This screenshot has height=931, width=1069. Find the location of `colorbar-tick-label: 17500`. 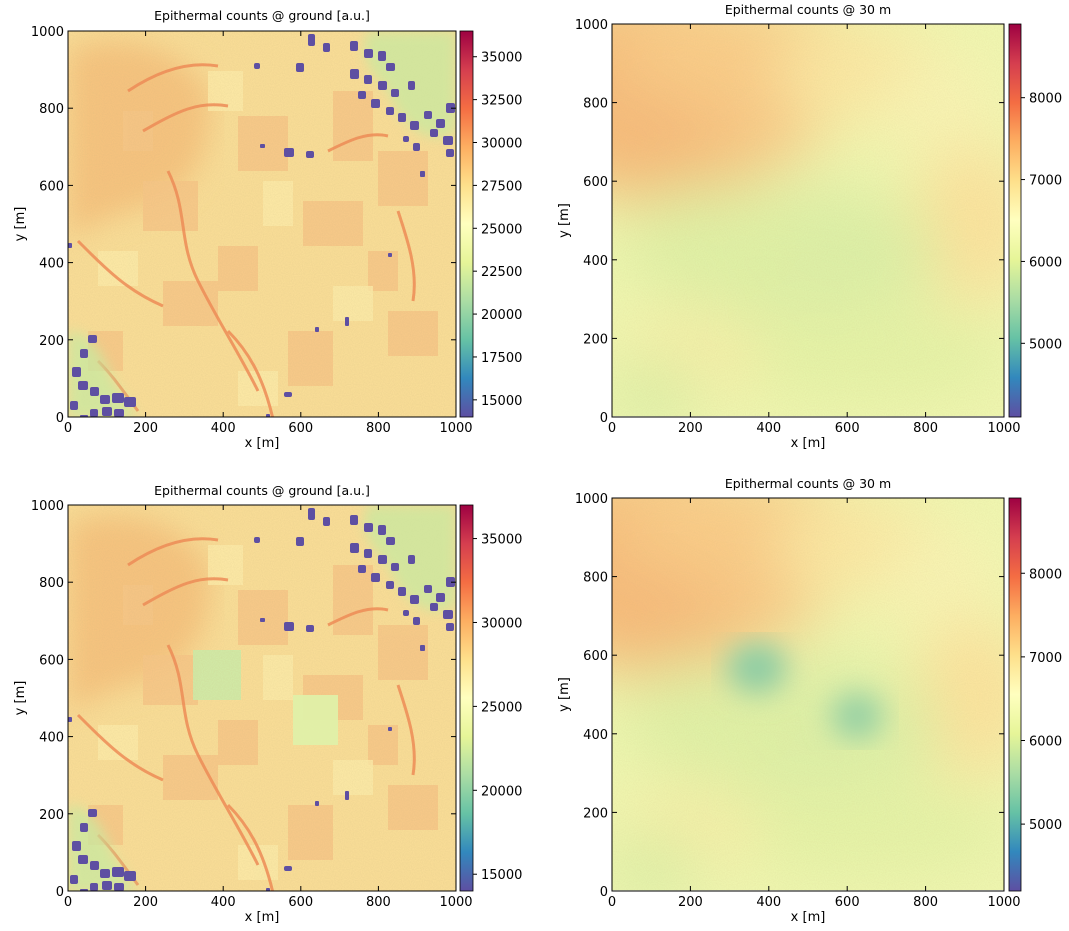

colorbar-tick-label: 17500 is located at coordinates (501, 358).